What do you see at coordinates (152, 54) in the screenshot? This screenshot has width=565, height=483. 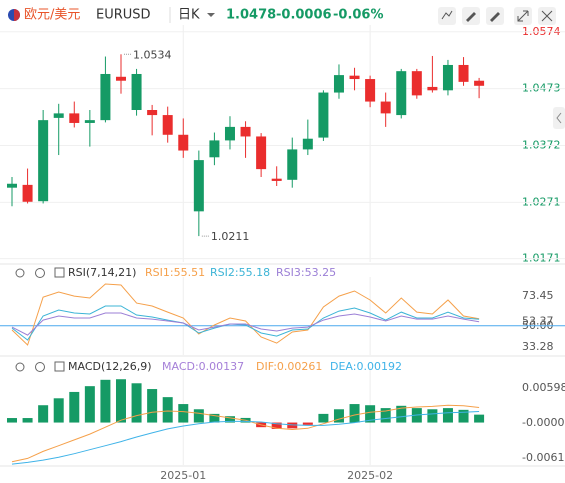 I see `annotation-label: 1.0534` at bounding box center [152, 54].